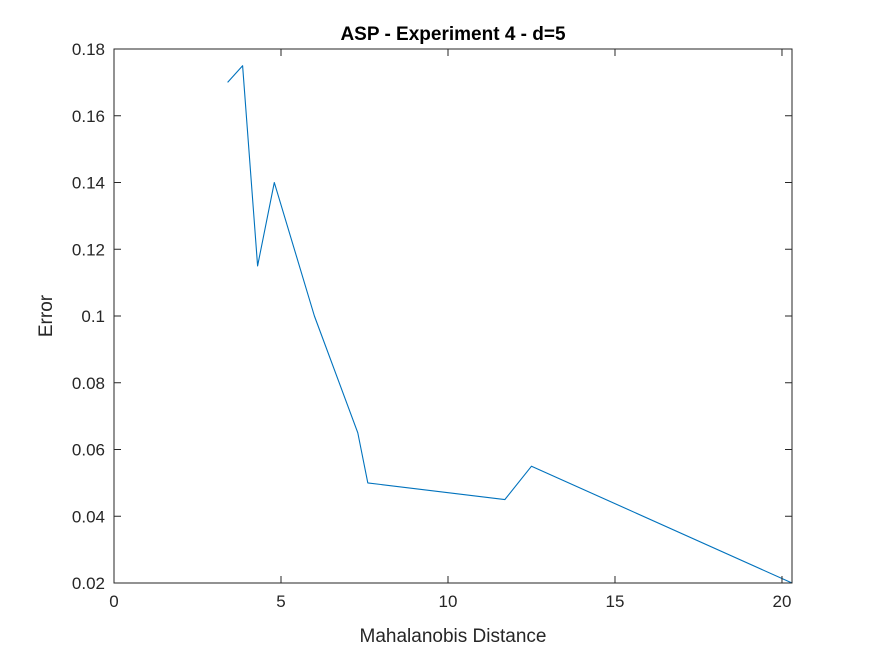 Image resolution: width=875 pixels, height=656 pixels. Describe the element at coordinates (453, 34) in the screenshot. I see `chart-title: ASP - Experiment 4 - d=5` at that location.